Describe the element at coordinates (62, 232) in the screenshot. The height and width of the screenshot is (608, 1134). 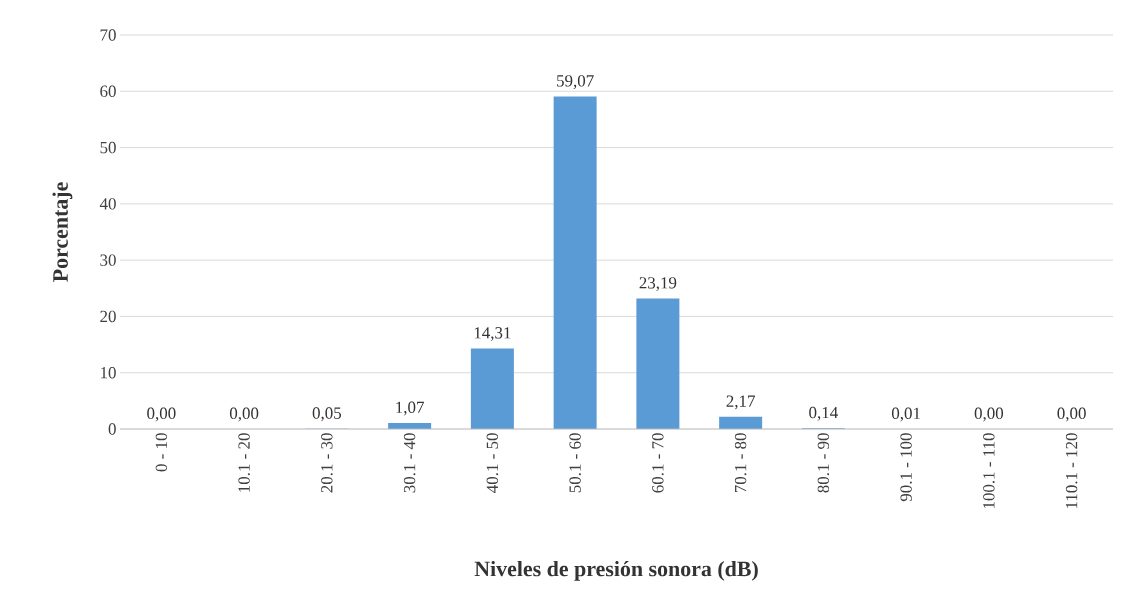
I see `y-axis-title: Porcentaje` at that location.